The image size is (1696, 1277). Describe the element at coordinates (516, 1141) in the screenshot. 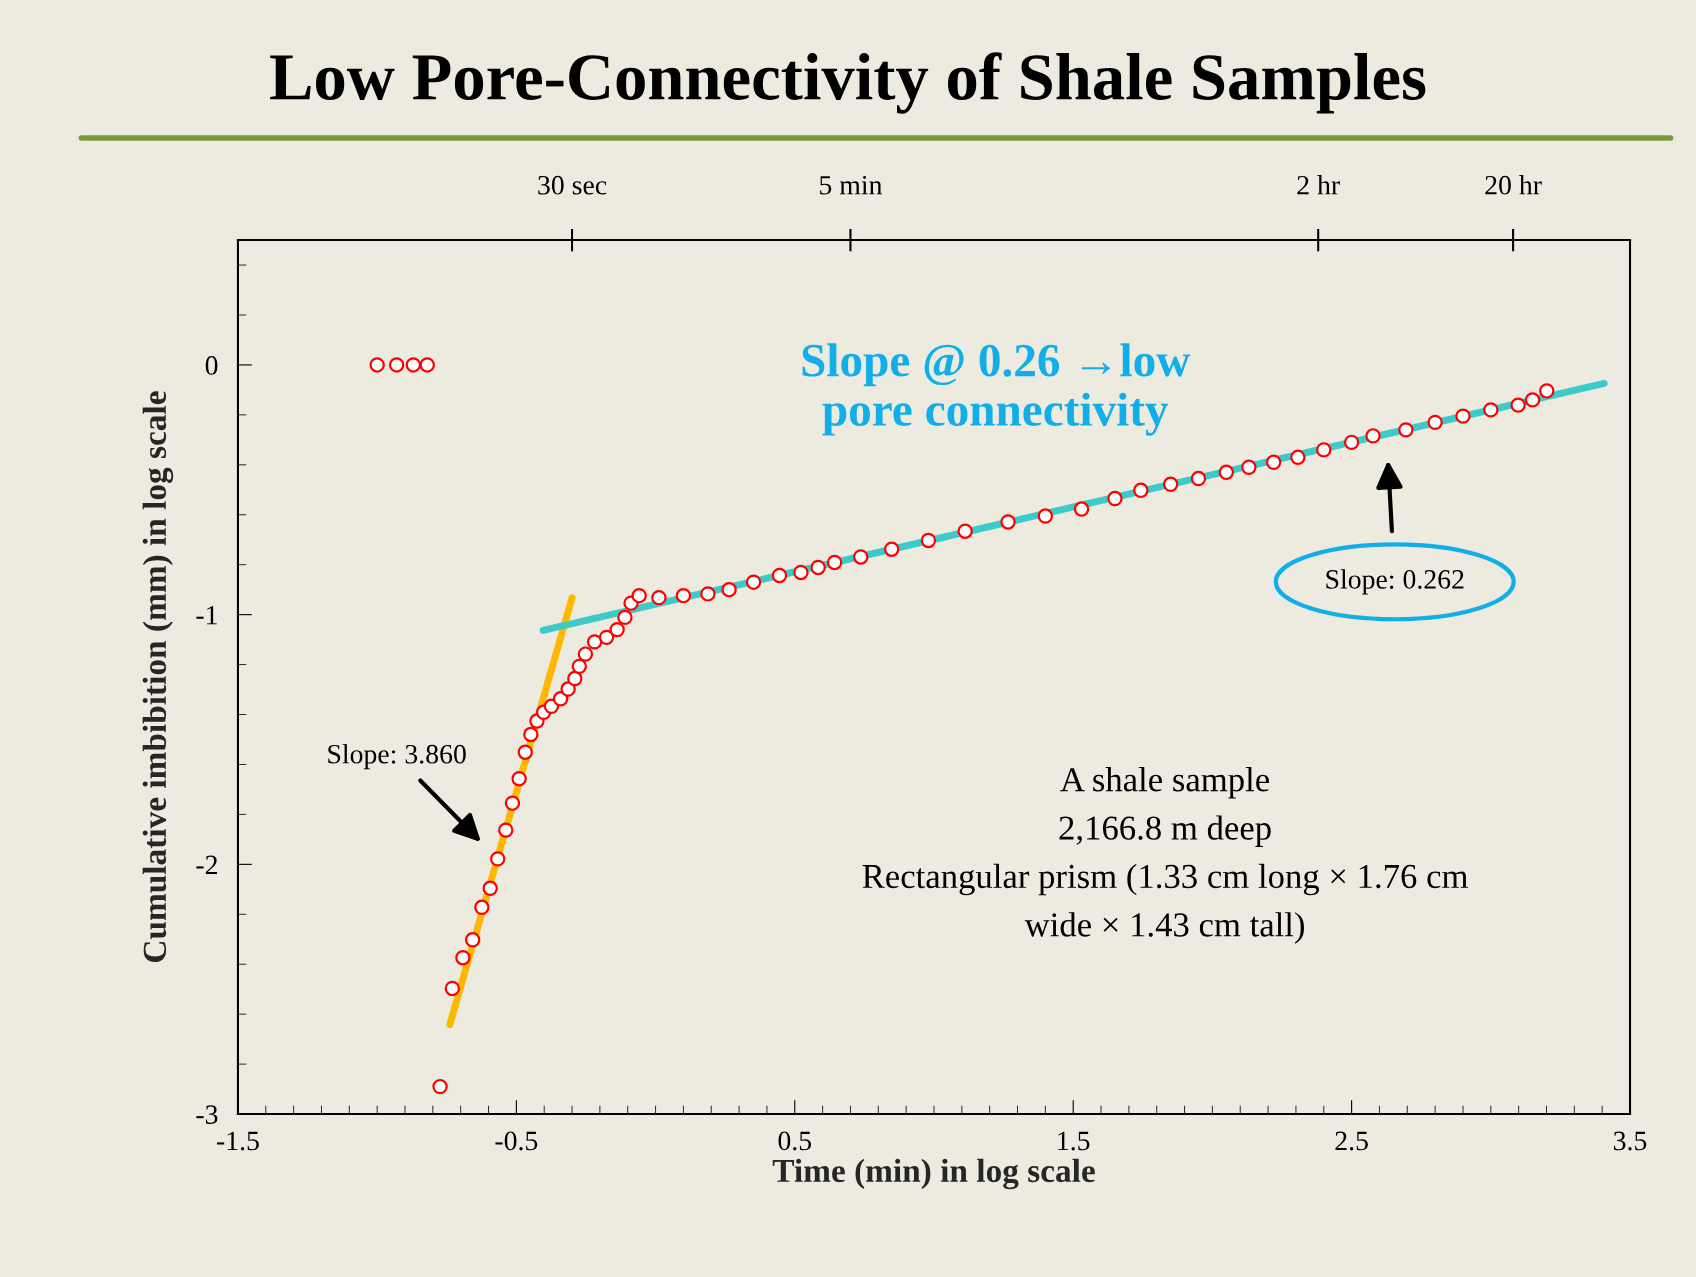

I see `x-tick-label: -0.5` at that location.